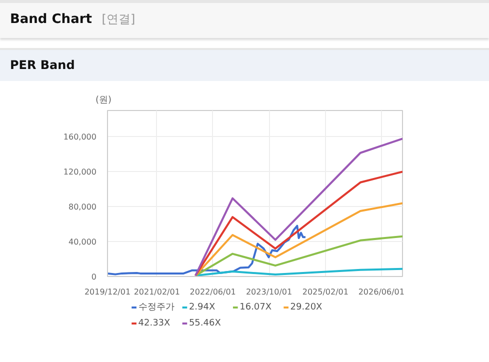 This screenshot has width=489, height=362. What do you see at coordinates (157, 292) in the screenshot?
I see `x-tick-label: 2021/02/01` at bounding box center [157, 292].